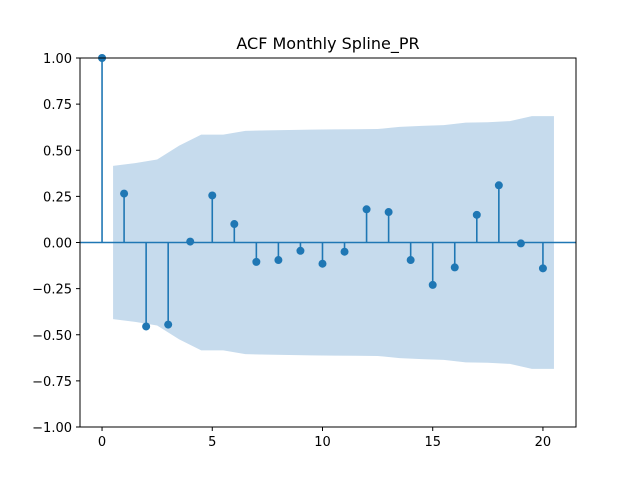 The image size is (640, 485). What do you see at coordinates (543, 442) in the screenshot?
I see `x-tick-label: 20` at bounding box center [543, 442].